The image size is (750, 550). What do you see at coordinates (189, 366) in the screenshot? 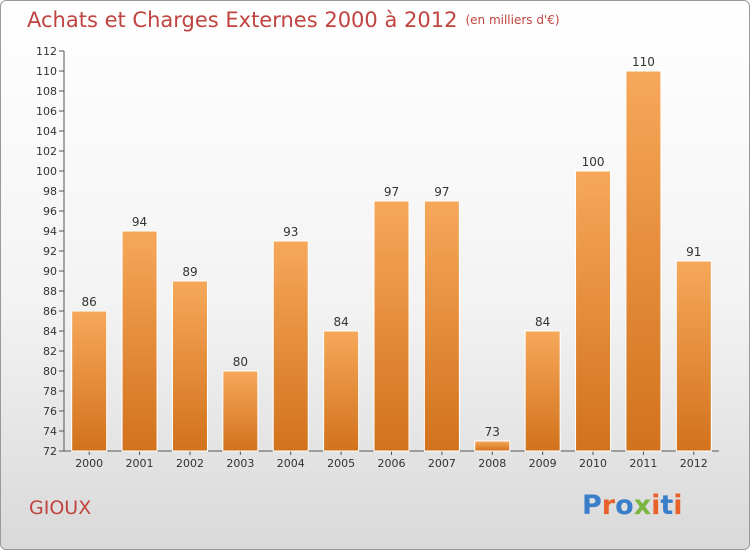
I see `bar-2002` at bounding box center [189, 366].